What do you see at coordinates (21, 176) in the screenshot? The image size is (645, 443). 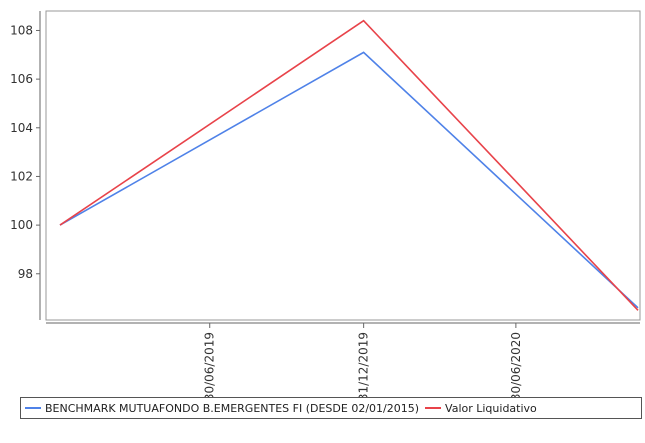 I see `y-tick-label: 102` at bounding box center [21, 176].